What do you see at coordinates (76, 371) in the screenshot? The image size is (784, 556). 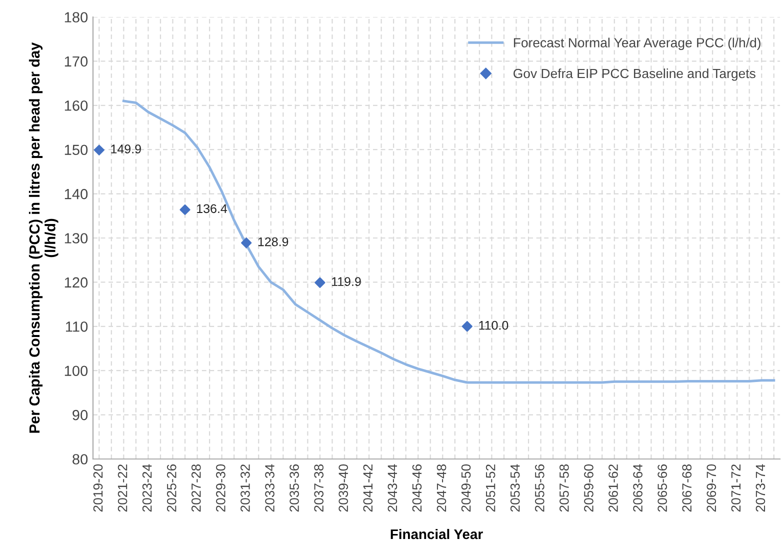 I see `y-tick-label: 100` at bounding box center [76, 371].